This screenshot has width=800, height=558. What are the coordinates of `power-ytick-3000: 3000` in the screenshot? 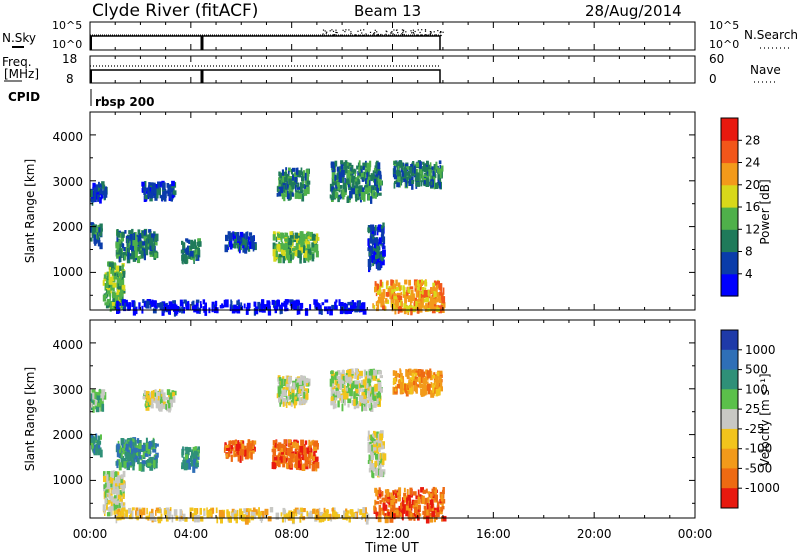 It's located at (67, 182).